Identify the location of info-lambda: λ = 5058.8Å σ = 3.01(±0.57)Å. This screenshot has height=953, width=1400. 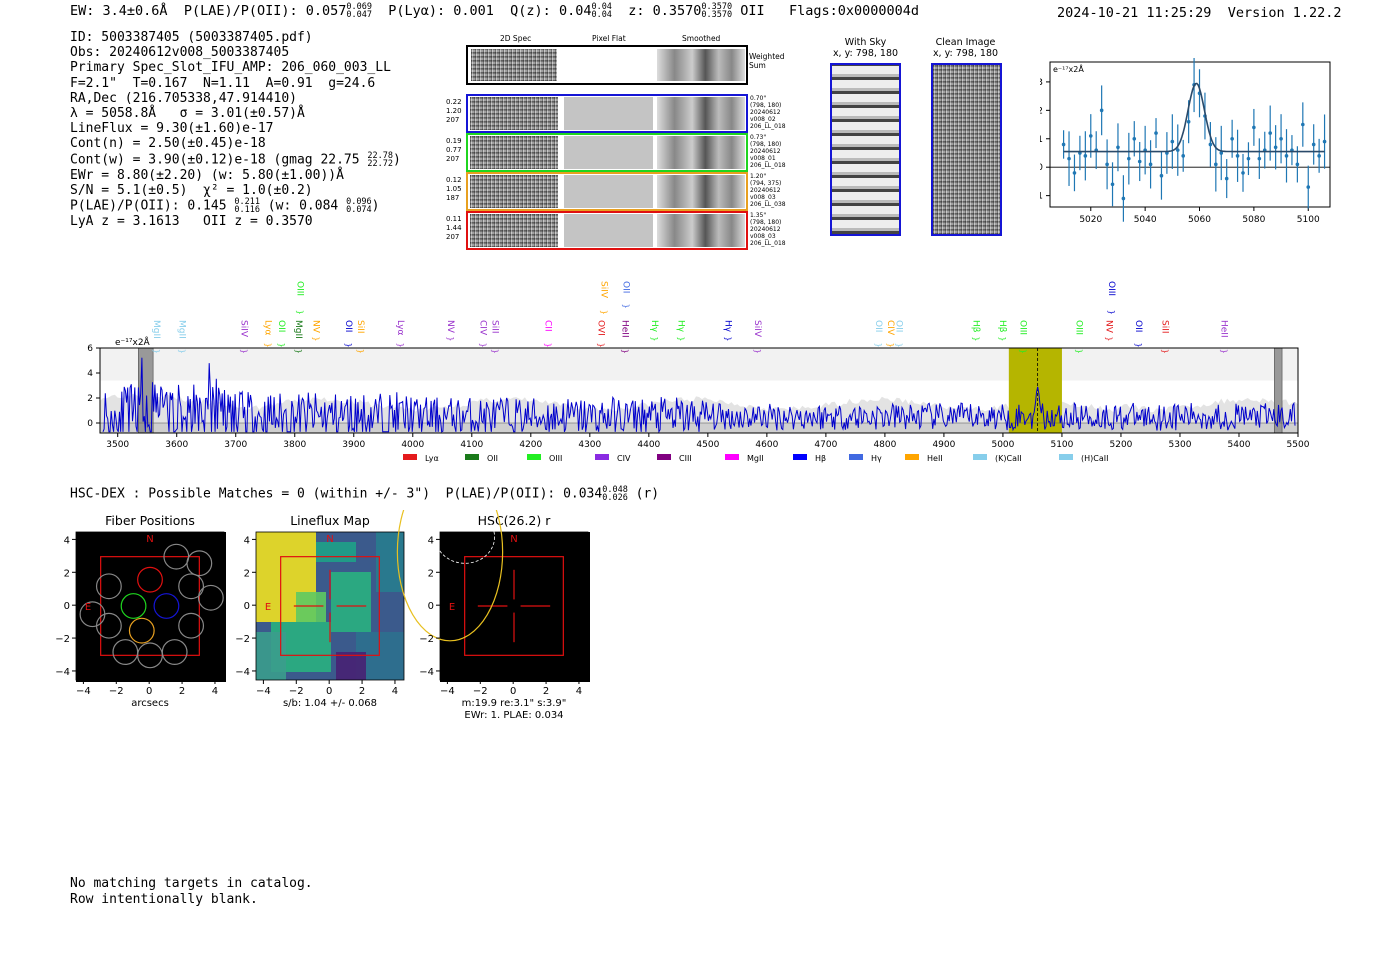
(187, 114).